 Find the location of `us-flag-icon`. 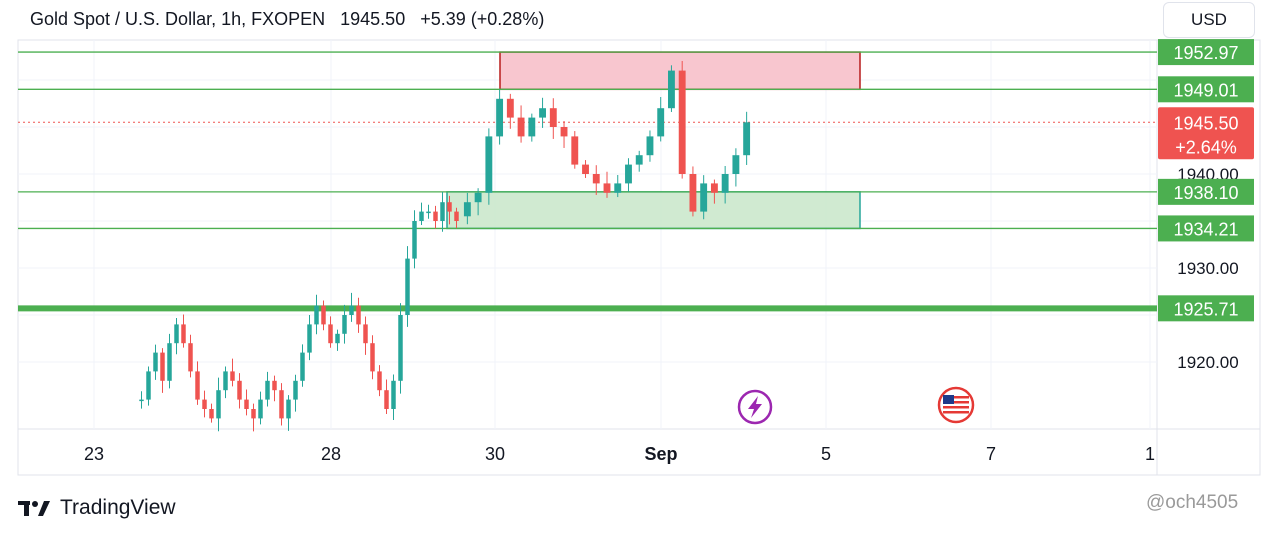

us-flag-icon is located at coordinates (956, 405).